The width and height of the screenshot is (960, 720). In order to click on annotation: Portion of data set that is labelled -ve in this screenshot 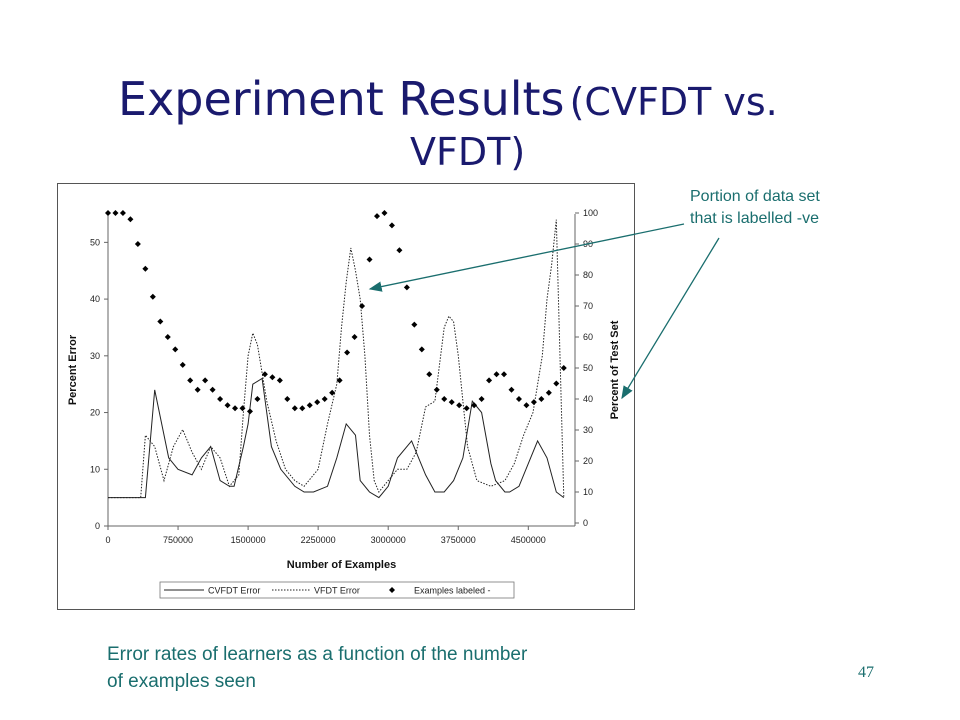, I will do `click(755, 208)`.